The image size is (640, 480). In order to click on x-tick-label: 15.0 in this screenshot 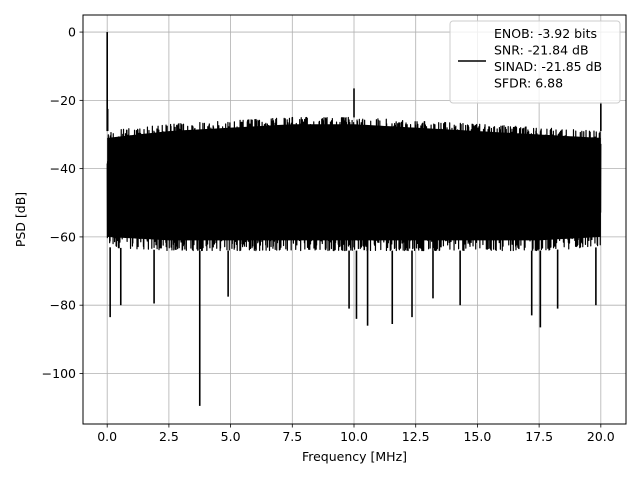, I will do `click(477, 436)`.